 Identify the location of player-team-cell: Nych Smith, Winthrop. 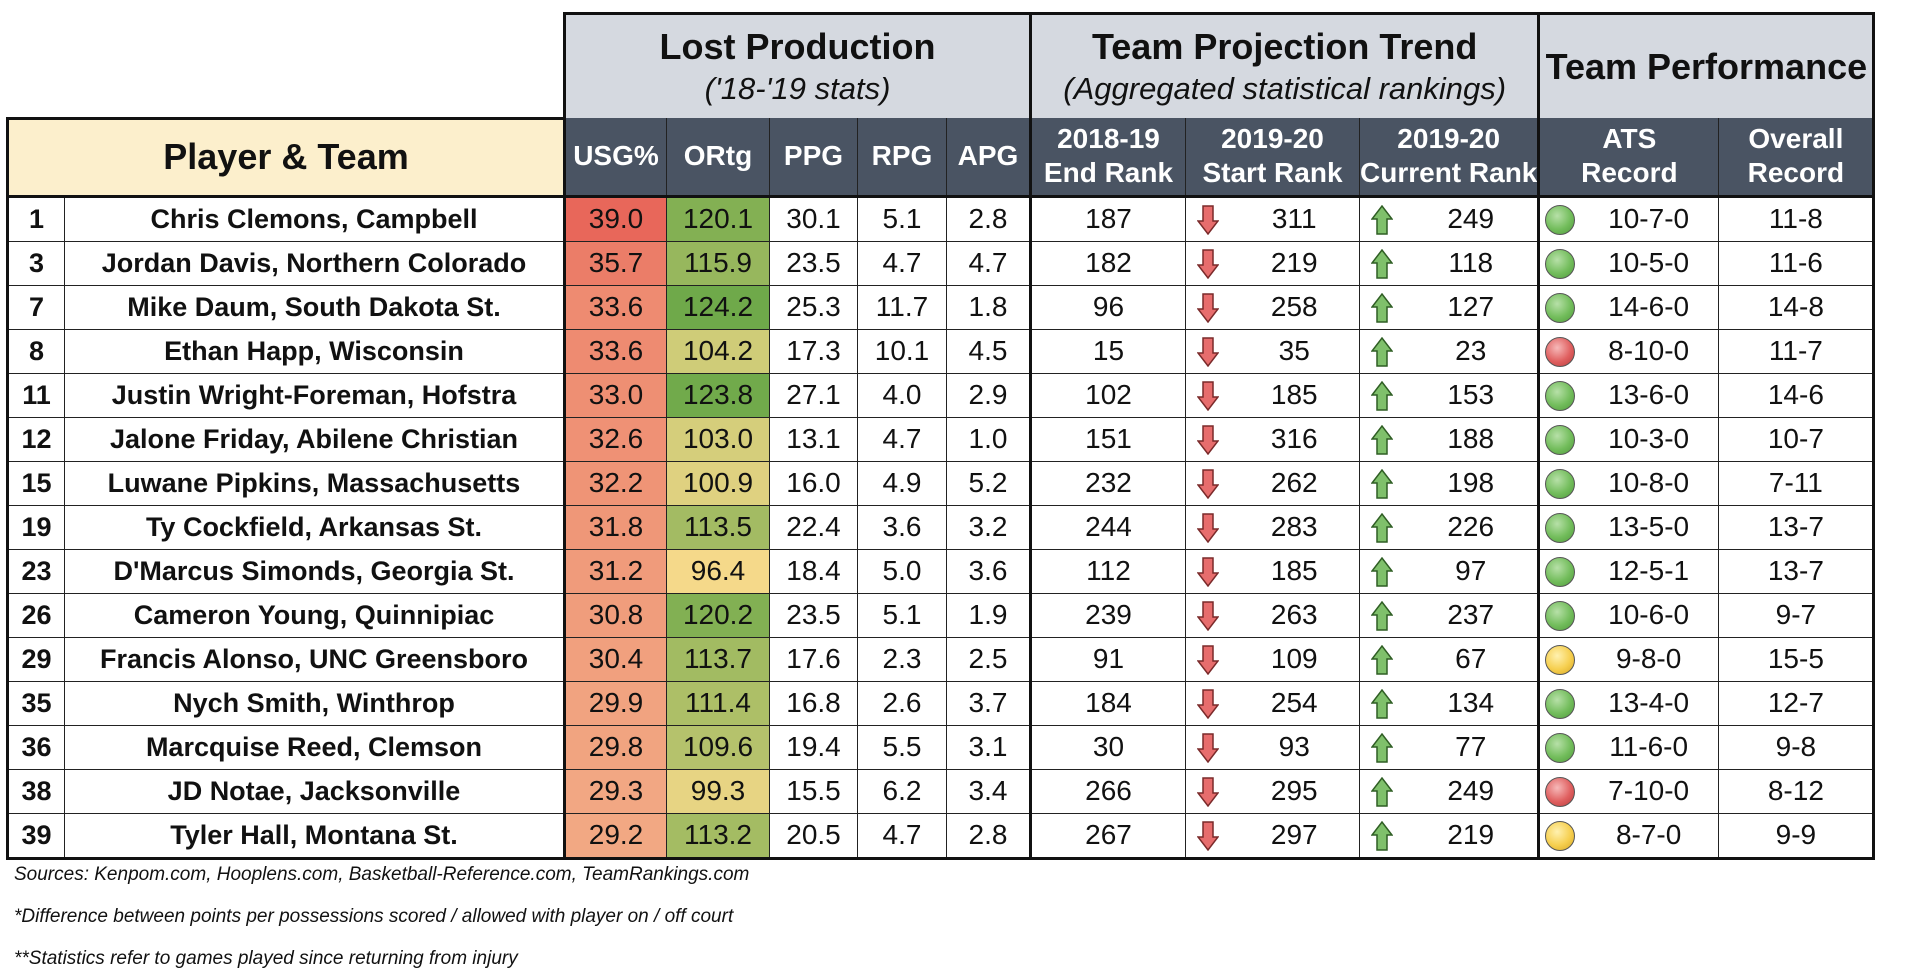
(314, 703).